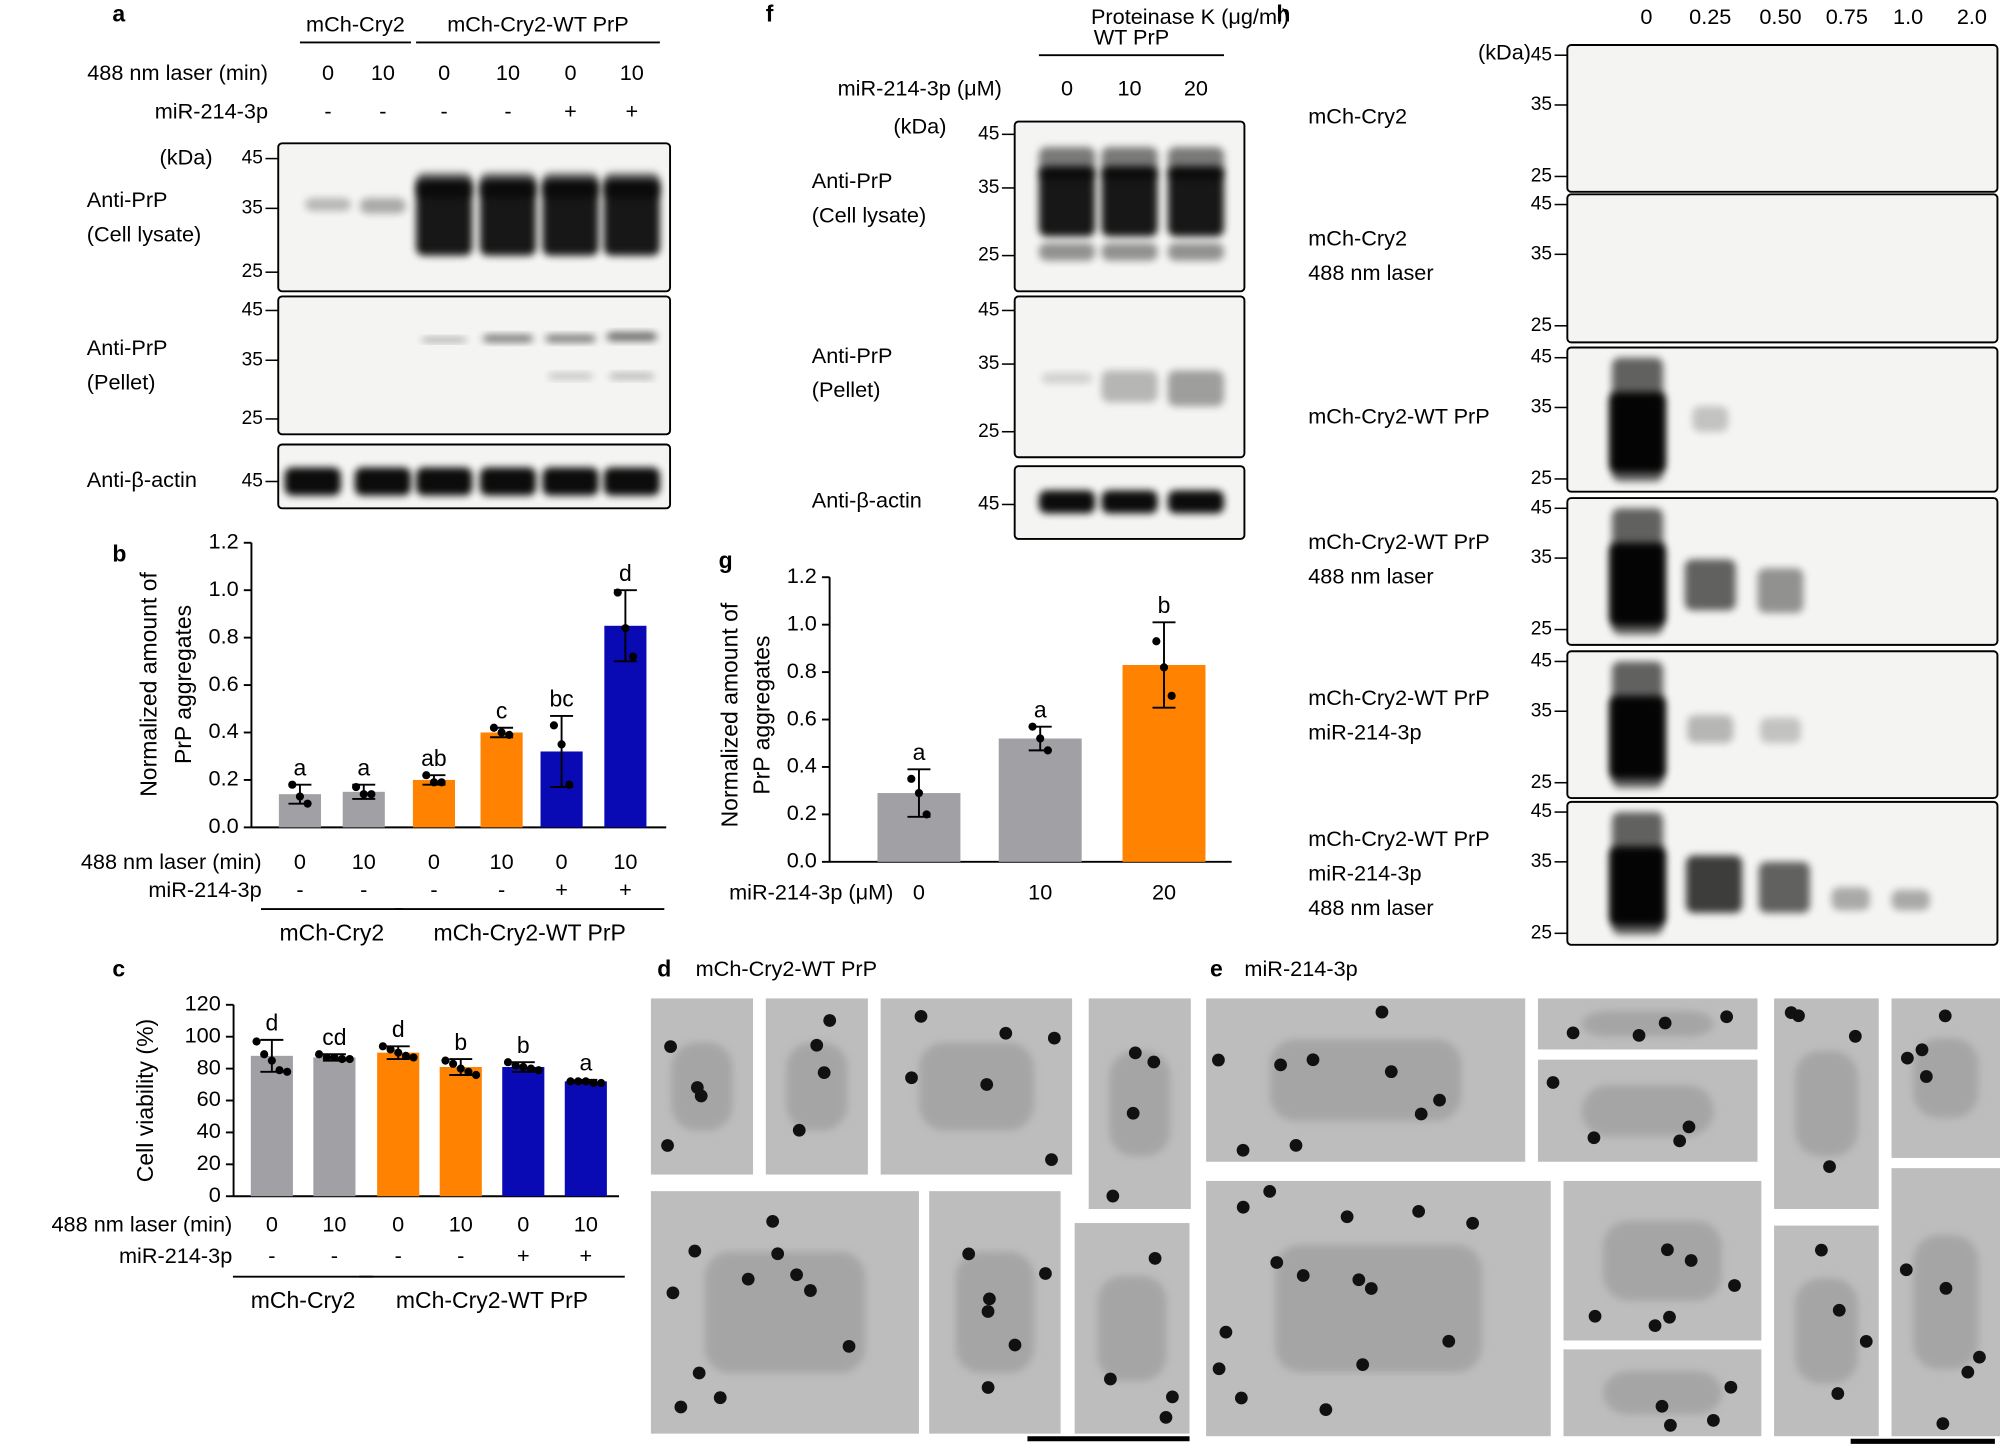 The image size is (2000, 1448). What do you see at coordinates (811, 891) in the screenshot?
I see `x-axis-label: miR-214-3p (μM)` at bounding box center [811, 891].